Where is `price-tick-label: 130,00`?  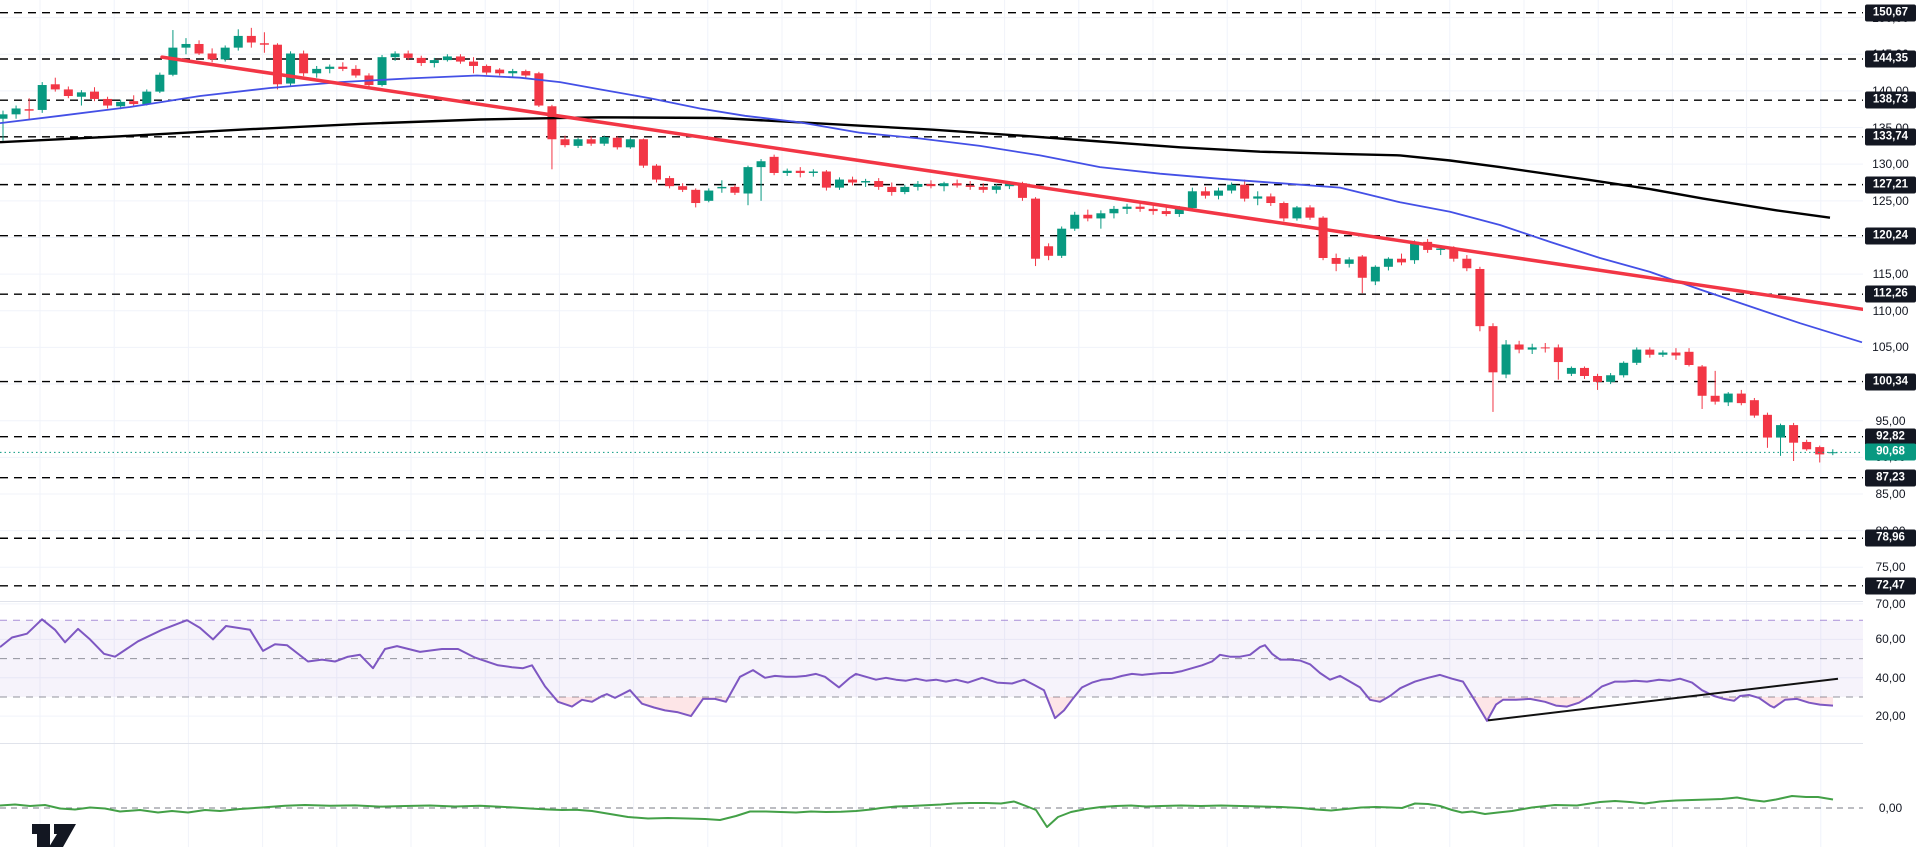
price-tick-label: 130,00 is located at coordinates (1890, 164).